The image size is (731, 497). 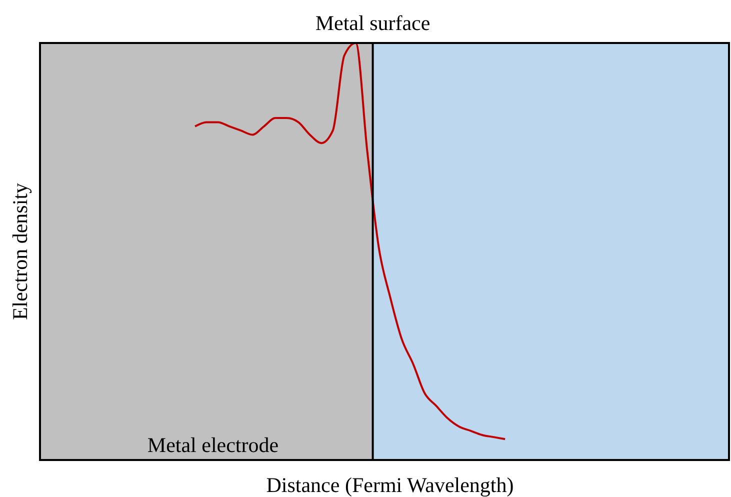 I want to click on chart-title: Metal surface, so click(x=372, y=23).